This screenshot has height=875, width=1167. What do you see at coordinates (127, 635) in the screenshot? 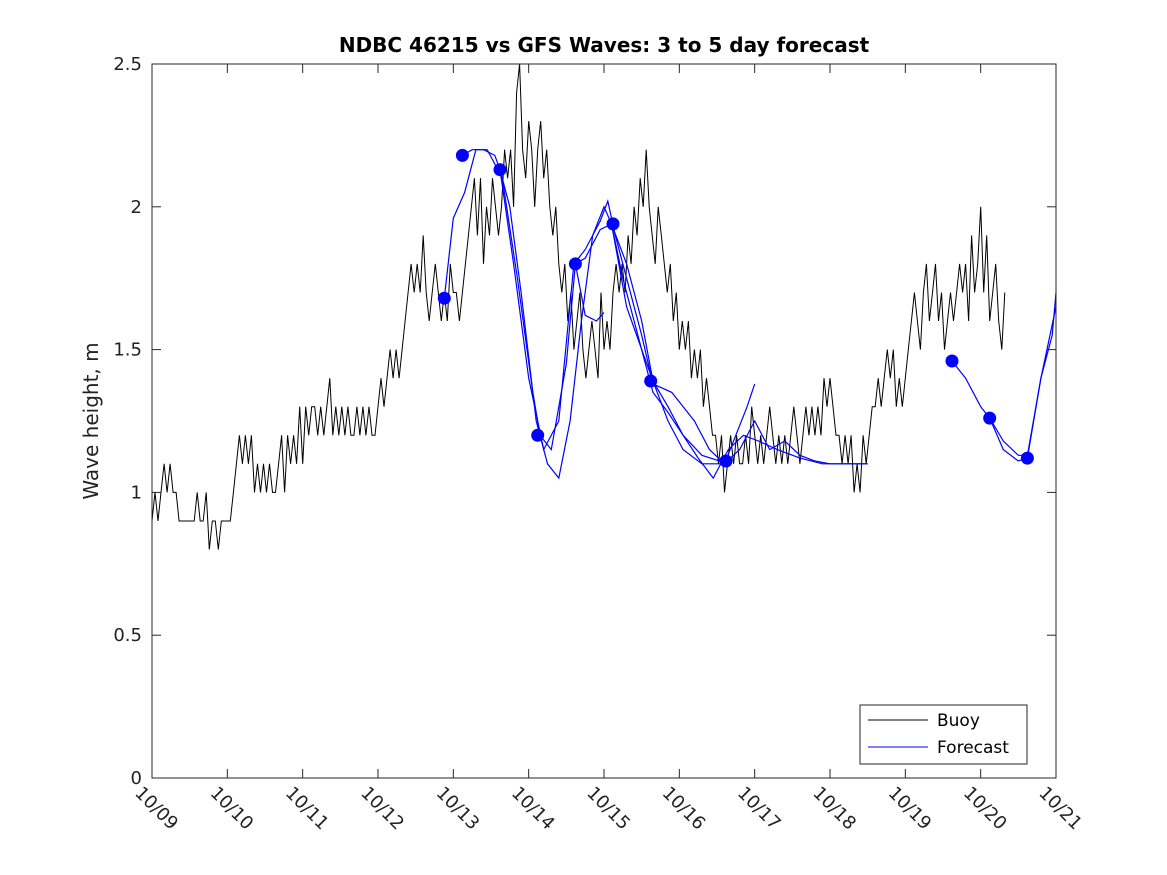
I see `y-tick-label: 0.5` at bounding box center [127, 635].